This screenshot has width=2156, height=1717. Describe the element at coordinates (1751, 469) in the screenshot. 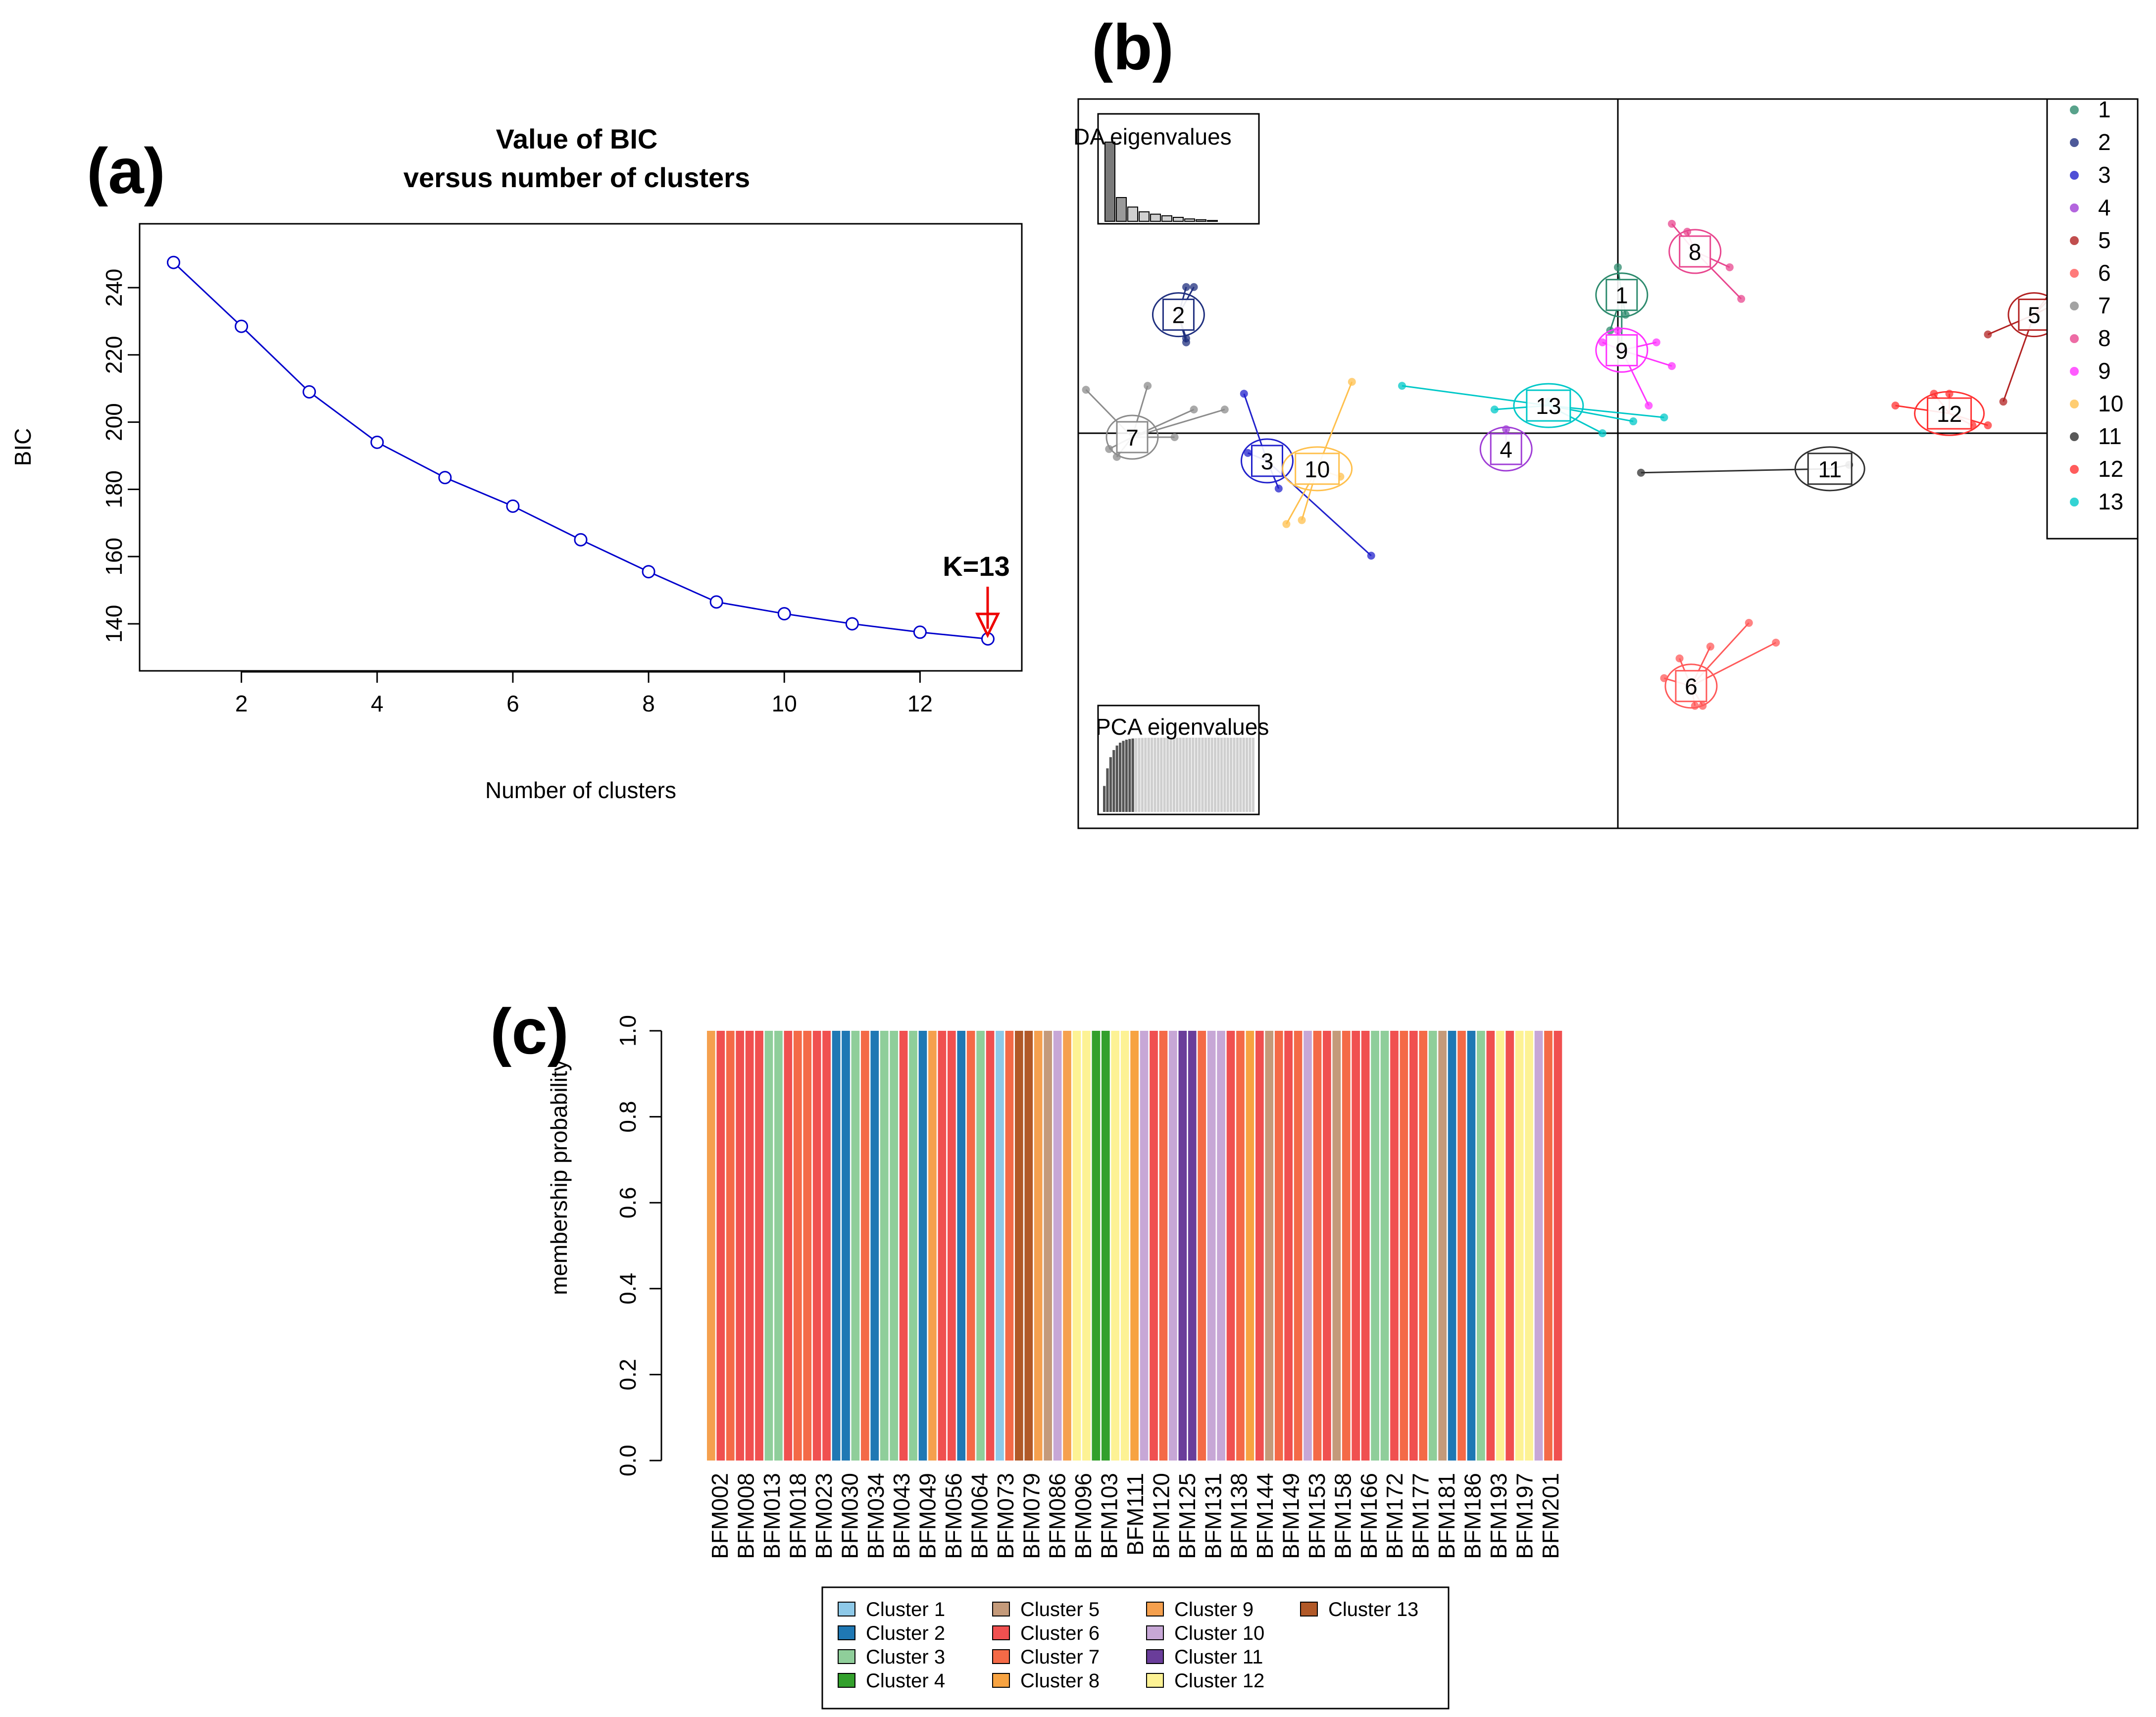

I see `cluster-11: 11` at that location.